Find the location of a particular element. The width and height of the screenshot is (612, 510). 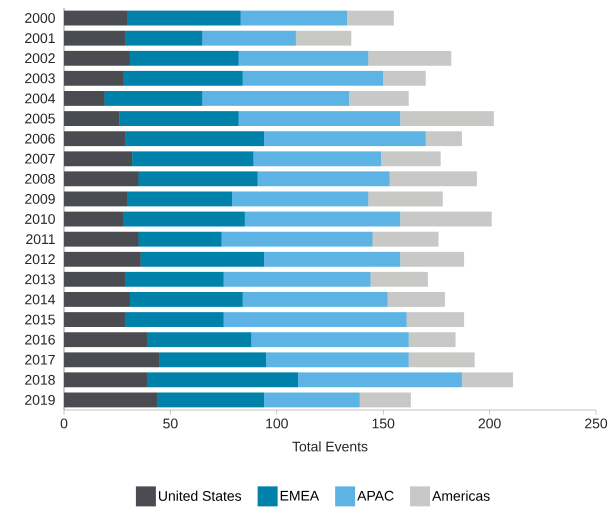

x-tick-label: 0 is located at coordinates (64, 423).